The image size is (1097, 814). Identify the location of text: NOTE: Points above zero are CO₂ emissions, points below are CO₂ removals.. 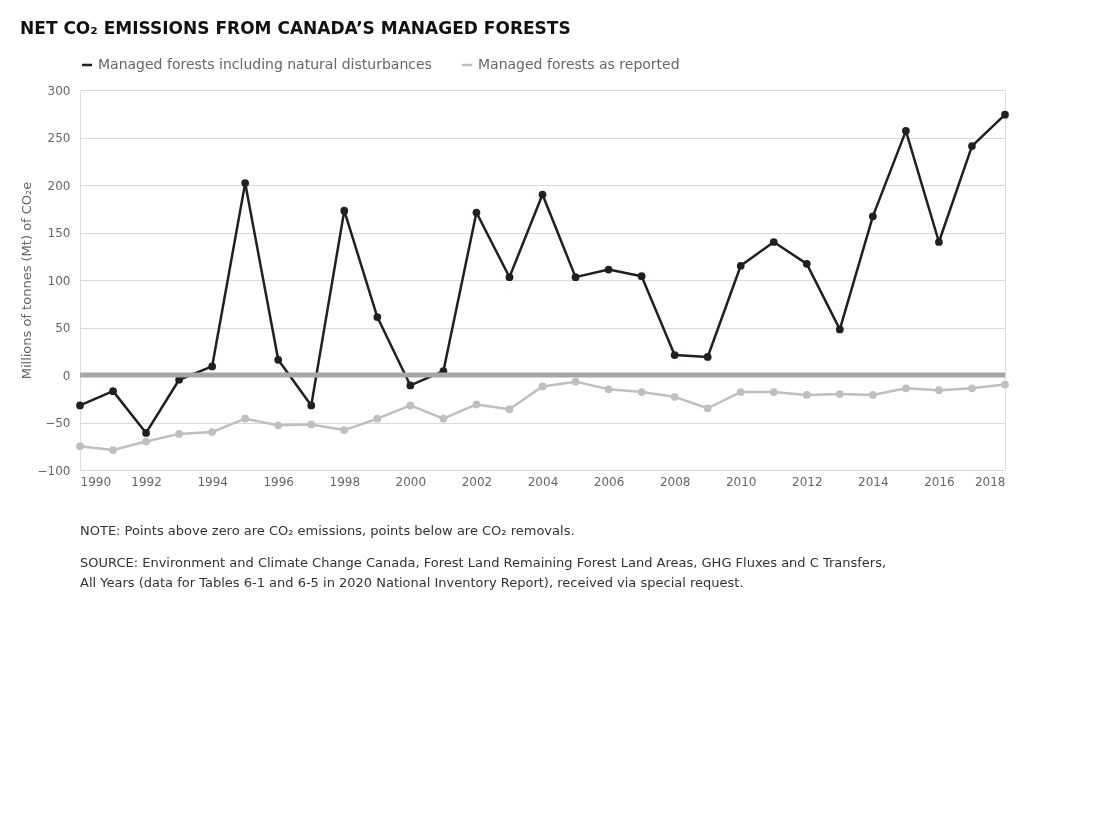
(327, 530).